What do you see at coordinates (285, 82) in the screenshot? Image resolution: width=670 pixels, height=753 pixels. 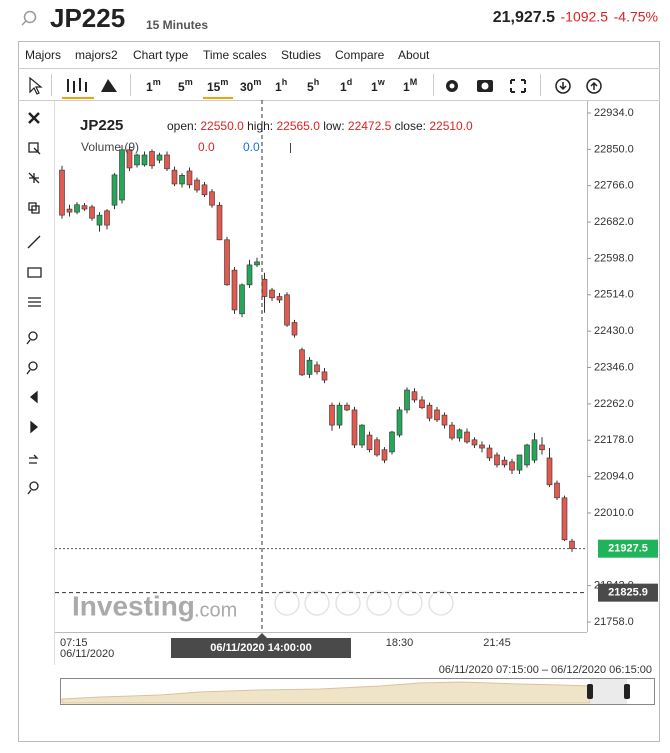 I see `timeframe-unit: h` at bounding box center [285, 82].